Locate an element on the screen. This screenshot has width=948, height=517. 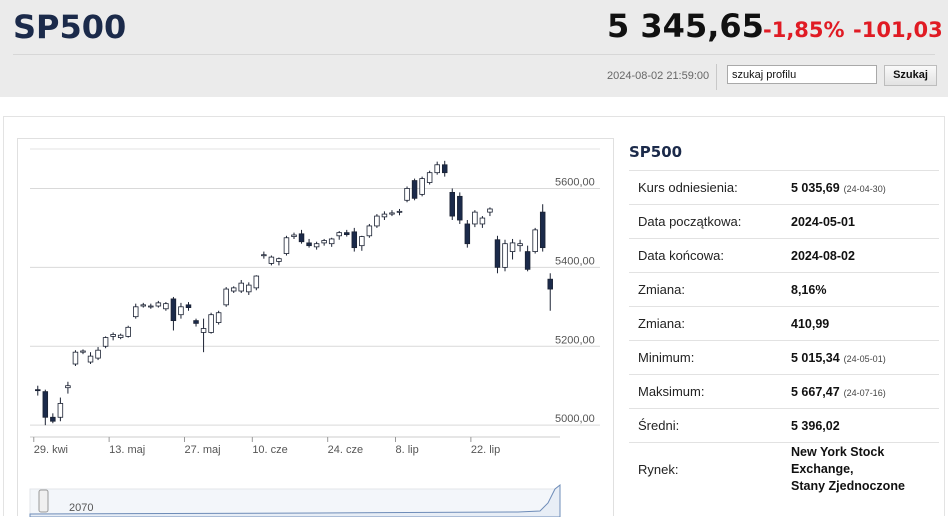
info-label: Kurs odniesienia: is located at coordinates (710, 187).